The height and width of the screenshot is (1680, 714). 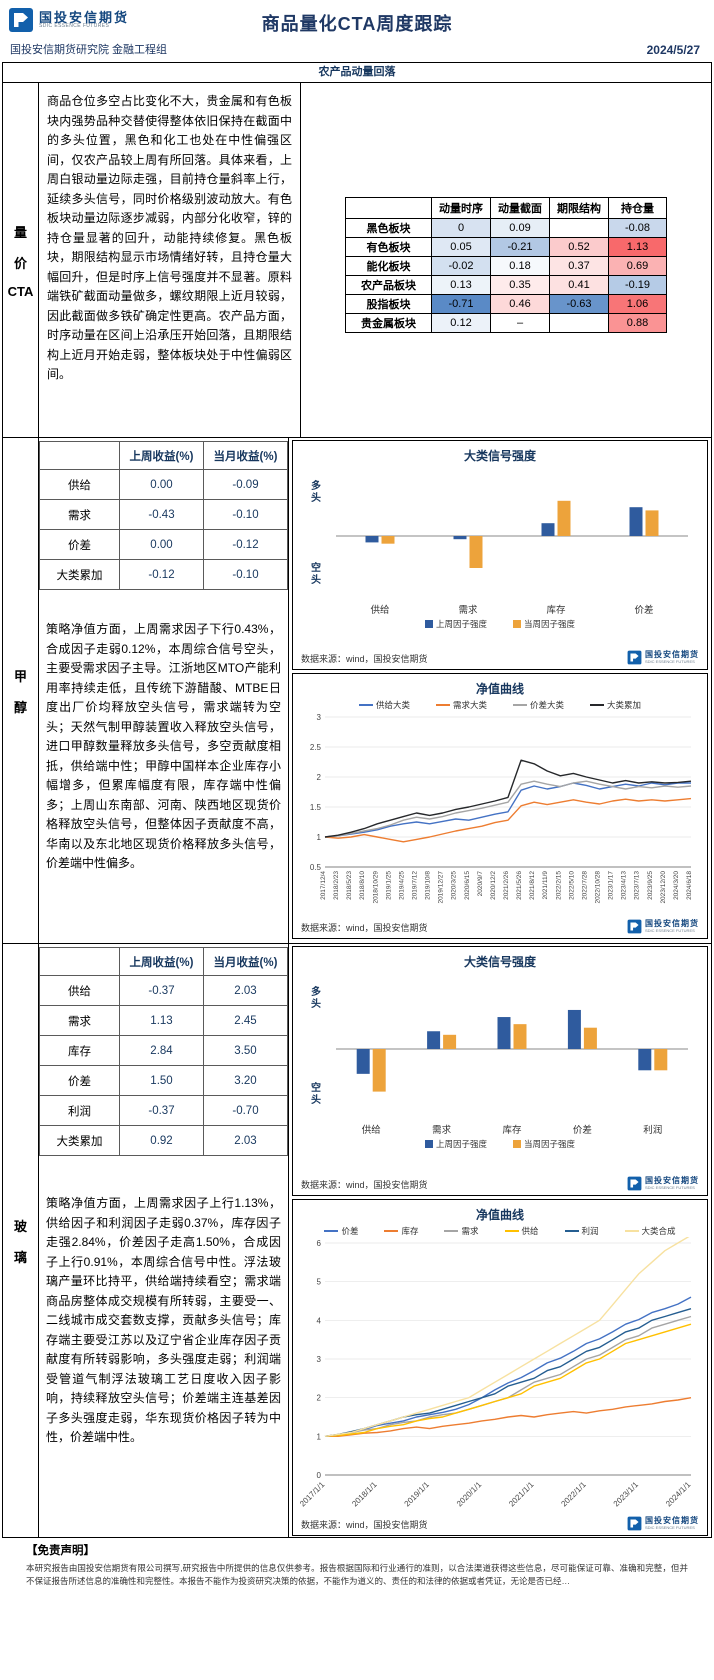 What do you see at coordinates (480, 884) in the screenshot?
I see `svg-text: 2020/9/7` at bounding box center [480, 884].